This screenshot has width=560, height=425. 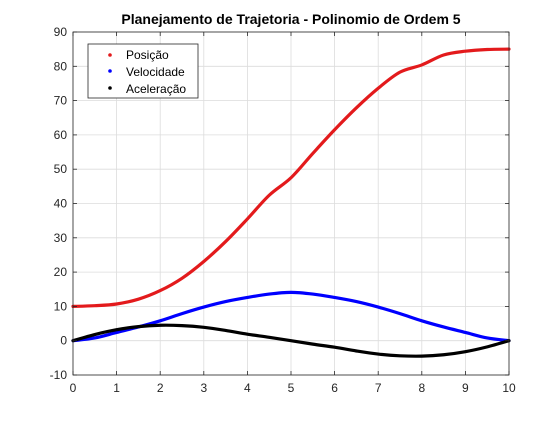 I want to click on x-tick-label: 0, so click(x=73, y=388).